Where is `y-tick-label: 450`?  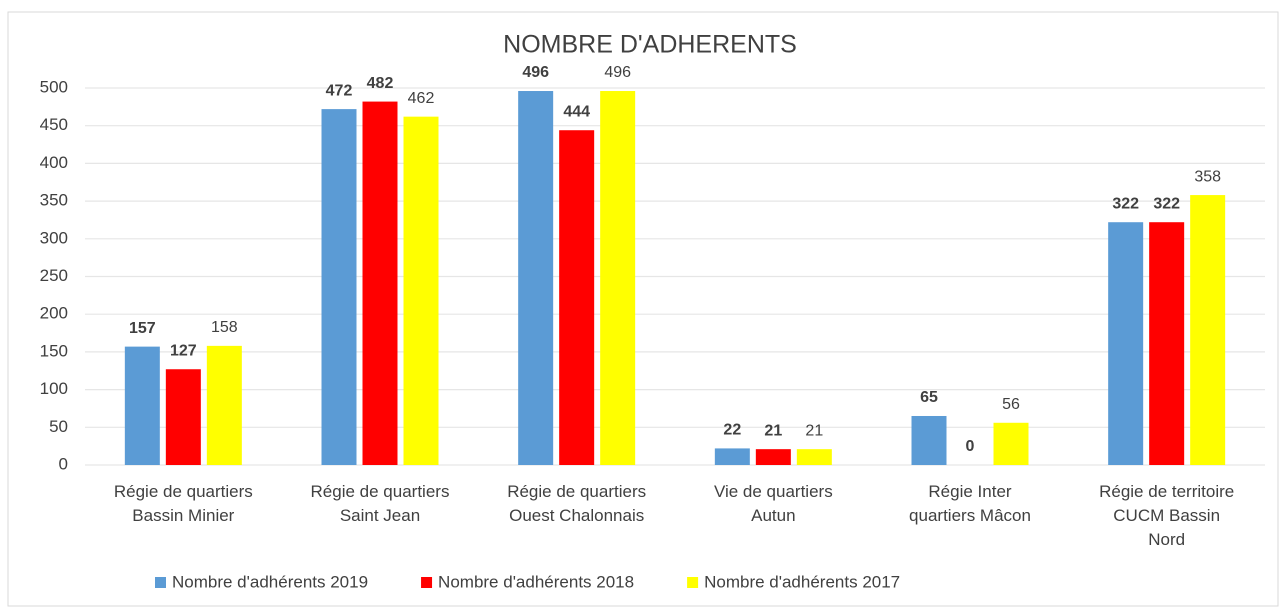 y-tick-label: 450 is located at coordinates (54, 124).